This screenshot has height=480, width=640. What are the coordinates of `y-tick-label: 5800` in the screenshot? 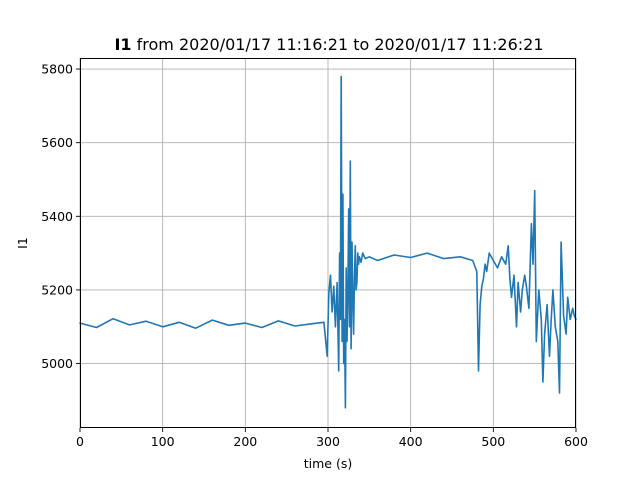 It's located at (57, 69).